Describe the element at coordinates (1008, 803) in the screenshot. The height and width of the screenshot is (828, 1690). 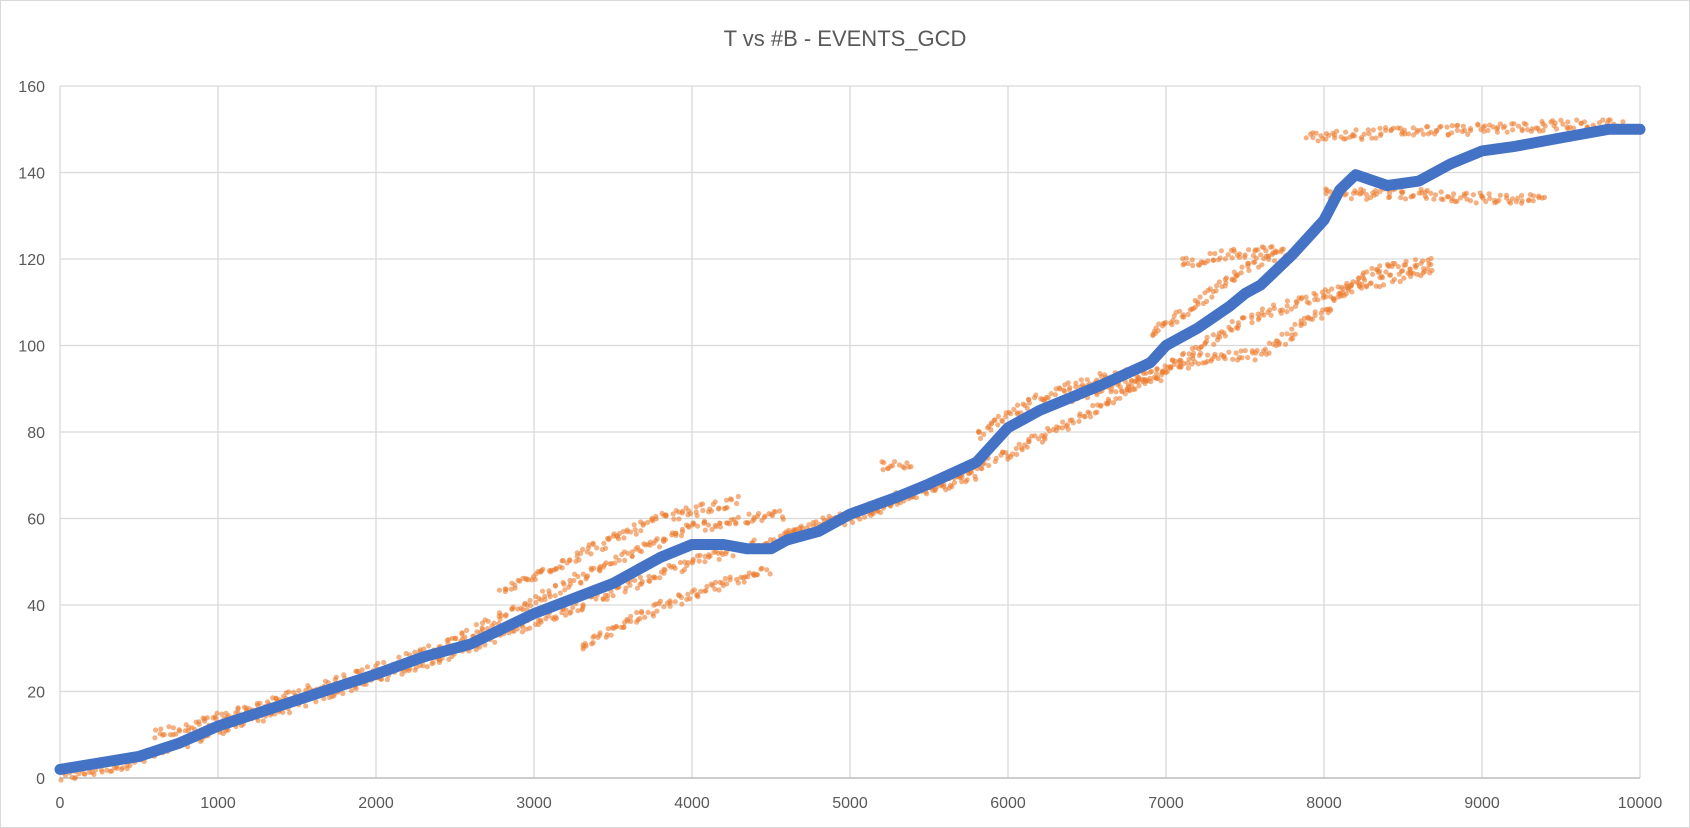
I see `x-tick-label: 6000` at that location.